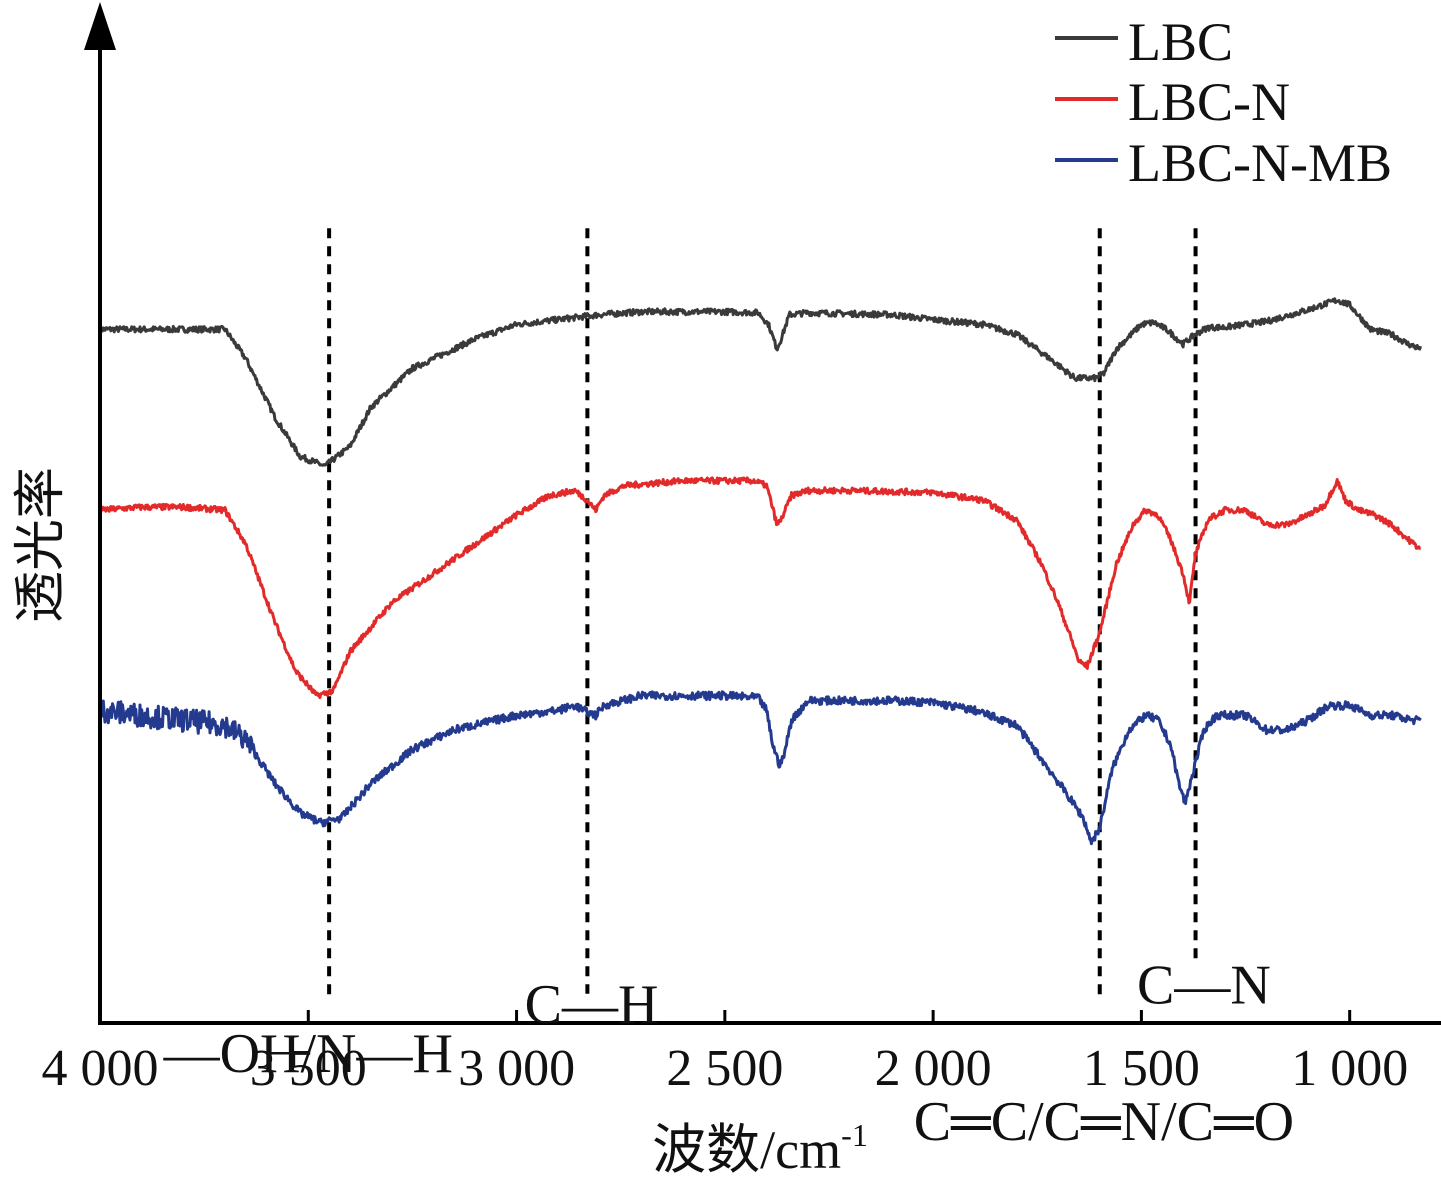 This screenshot has width=1441, height=1181. Describe the element at coordinates (1204, 985) in the screenshot. I see `annotation-cn: C—N` at that location.